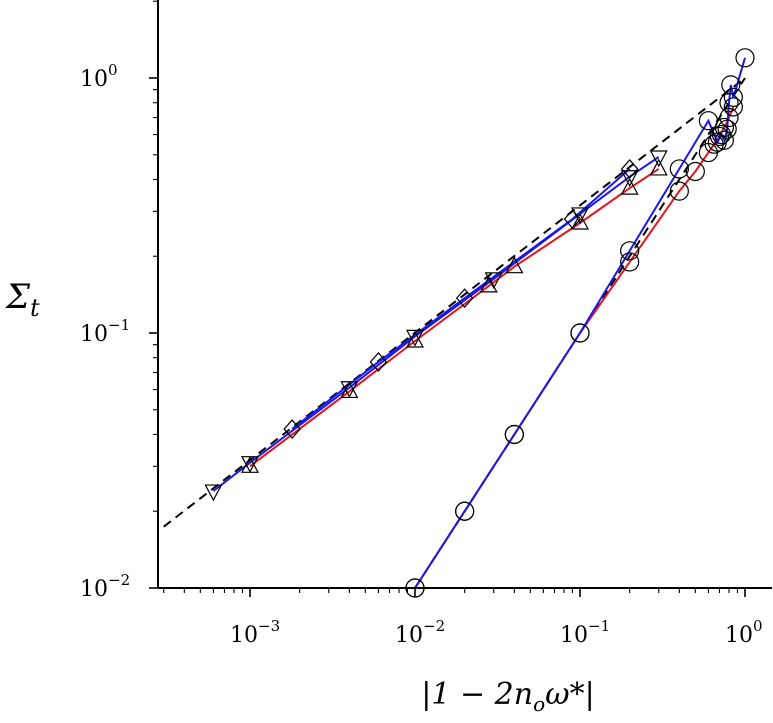 The image size is (773, 723). What do you see at coordinates (585, 632) in the screenshot?
I see `x-tick-label: 10⁻¹` at bounding box center [585, 632].